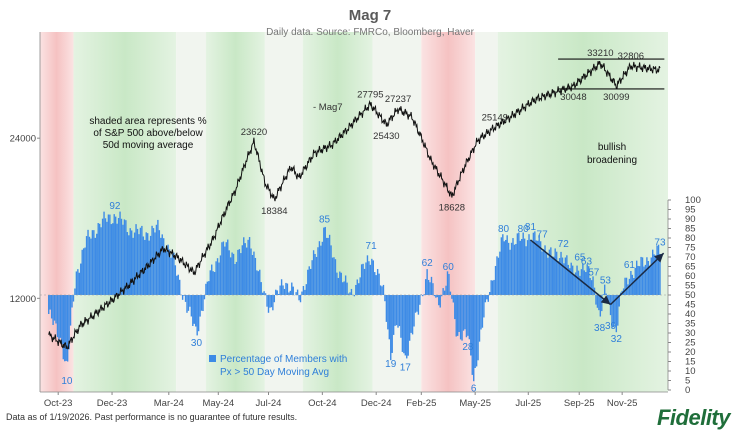  Describe the element at coordinates (690, 371) in the screenshot. I see `right-tick-label: 10` at that location.